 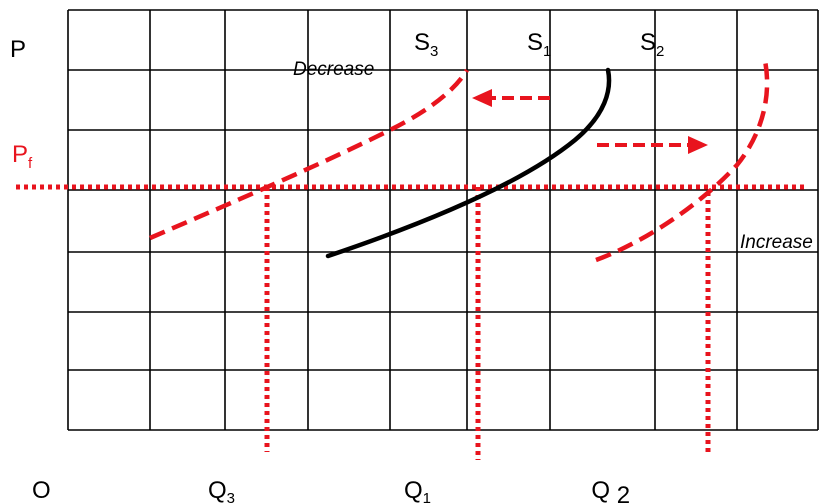 What do you see at coordinates (652, 145) in the screenshot?
I see `increase-arrow` at bounding box center [652, 145].